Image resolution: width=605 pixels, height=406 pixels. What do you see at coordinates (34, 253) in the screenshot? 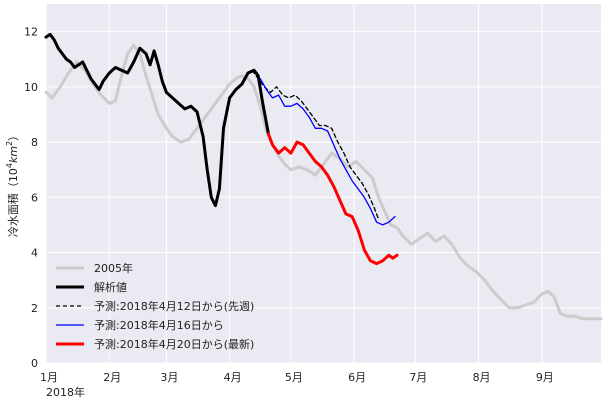
I see `y-tick-label: 4` at bounding box center [34, 253].